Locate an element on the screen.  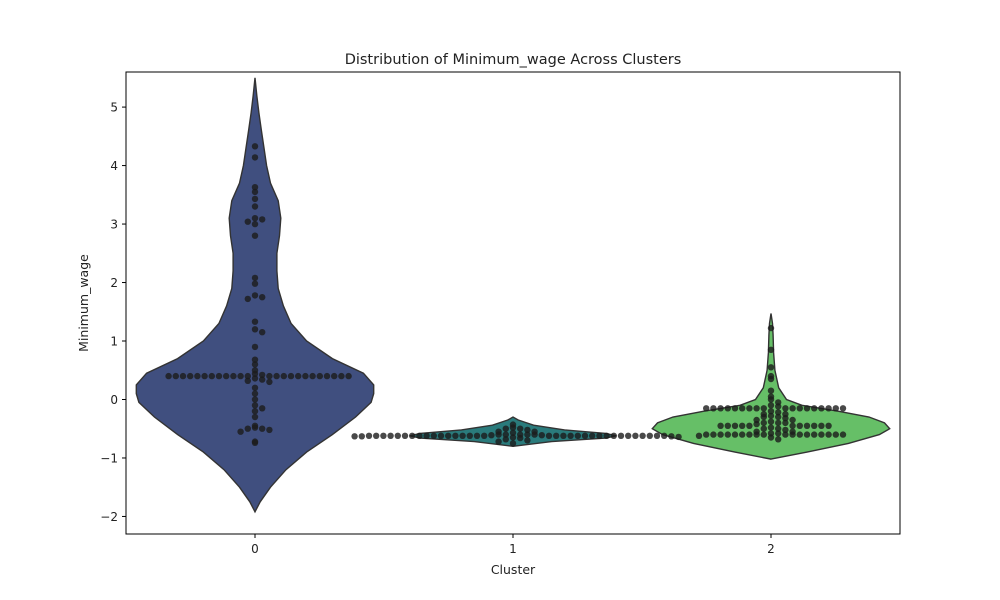
y-axis-ticks: −2 −1 0 1 2 3 4 5 is located at coordinates (113, 312).